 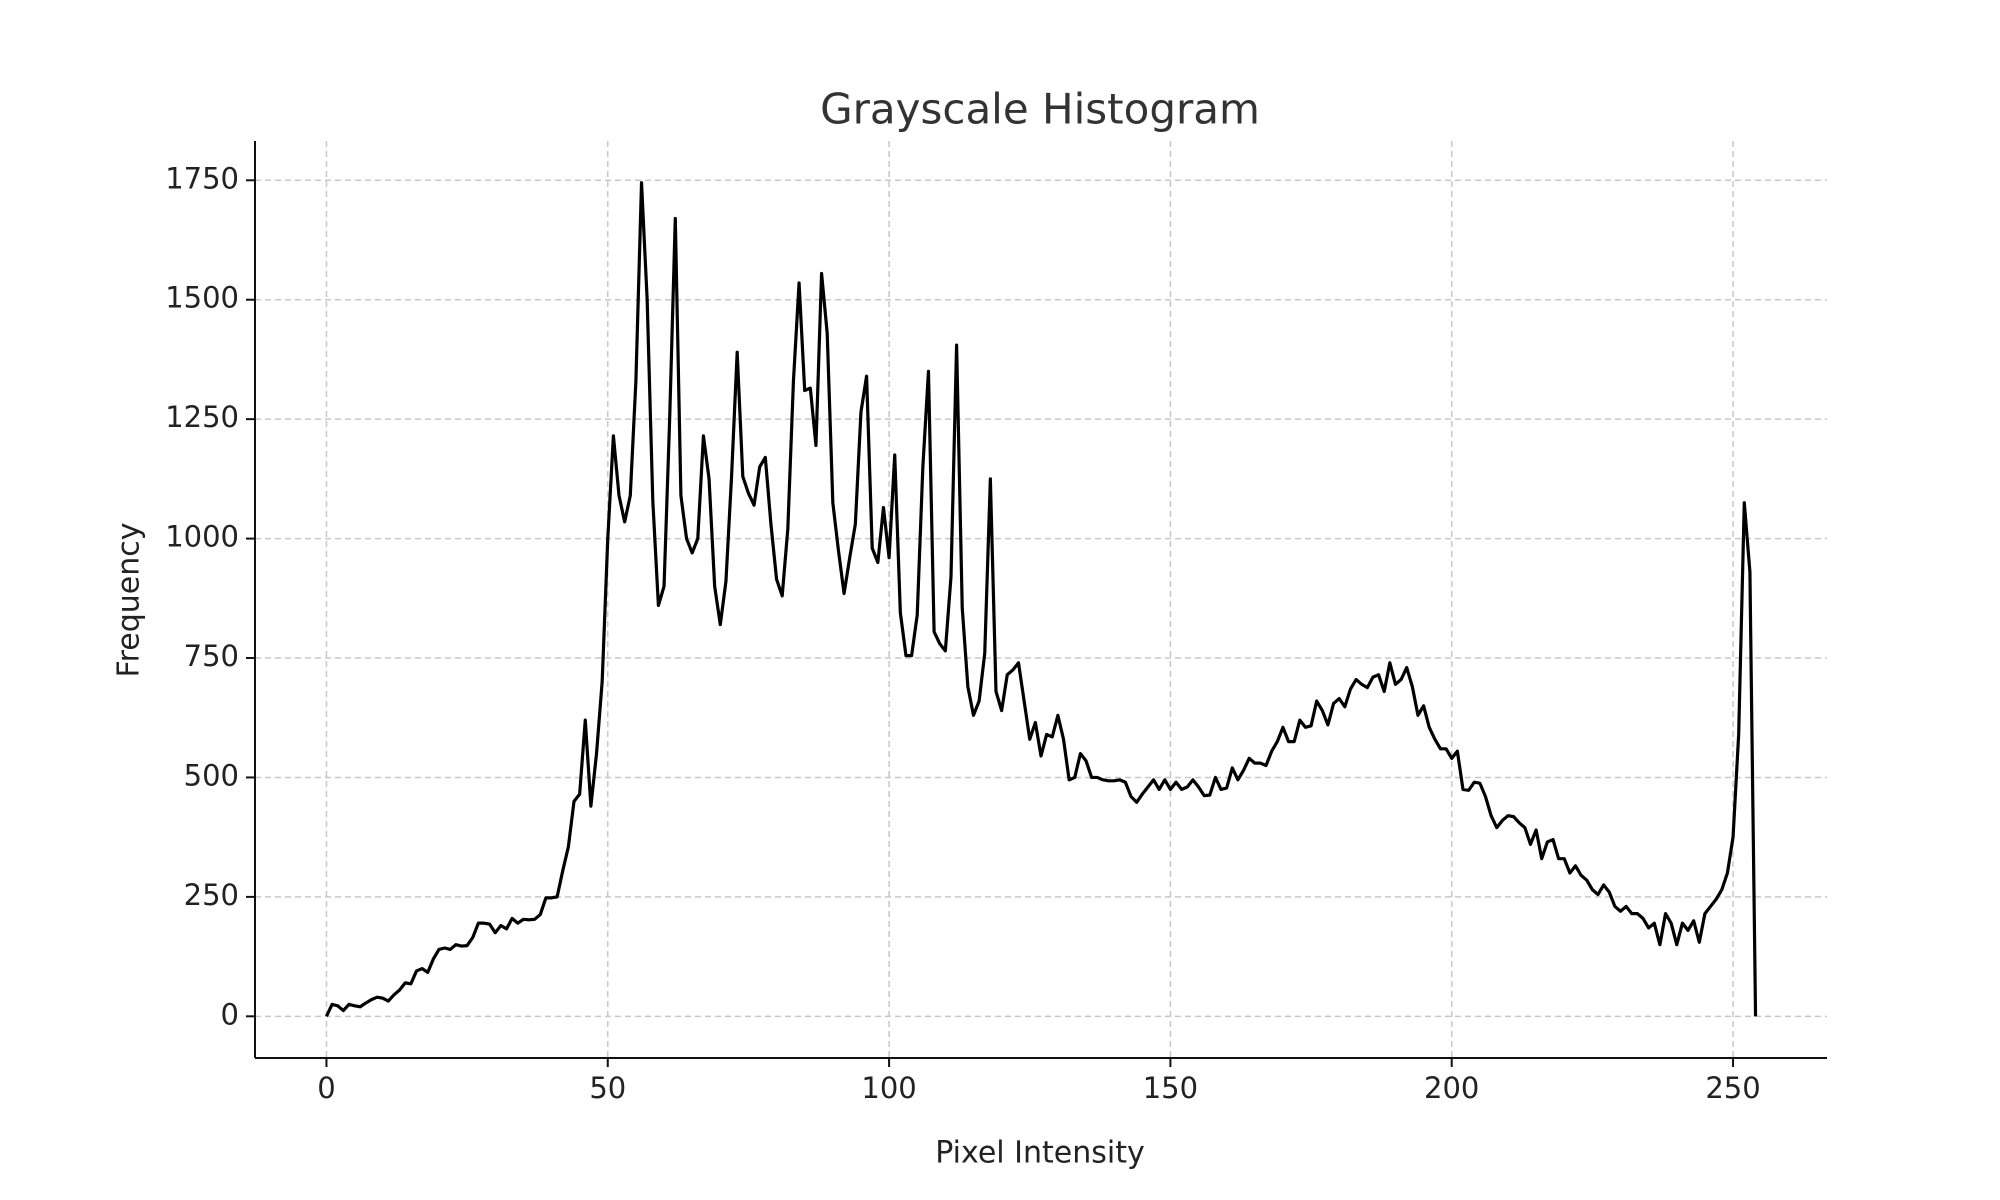 What do you see at coordinates (326, 1088) in the screenshot?
I see `x-tick-label: 0` at bounding box center [326, 1088].